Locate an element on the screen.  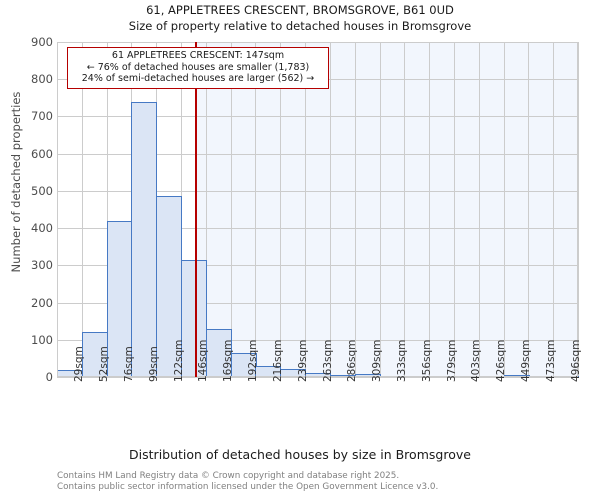
y-tick-label-700: 700 is located at coordinates (42, 116).